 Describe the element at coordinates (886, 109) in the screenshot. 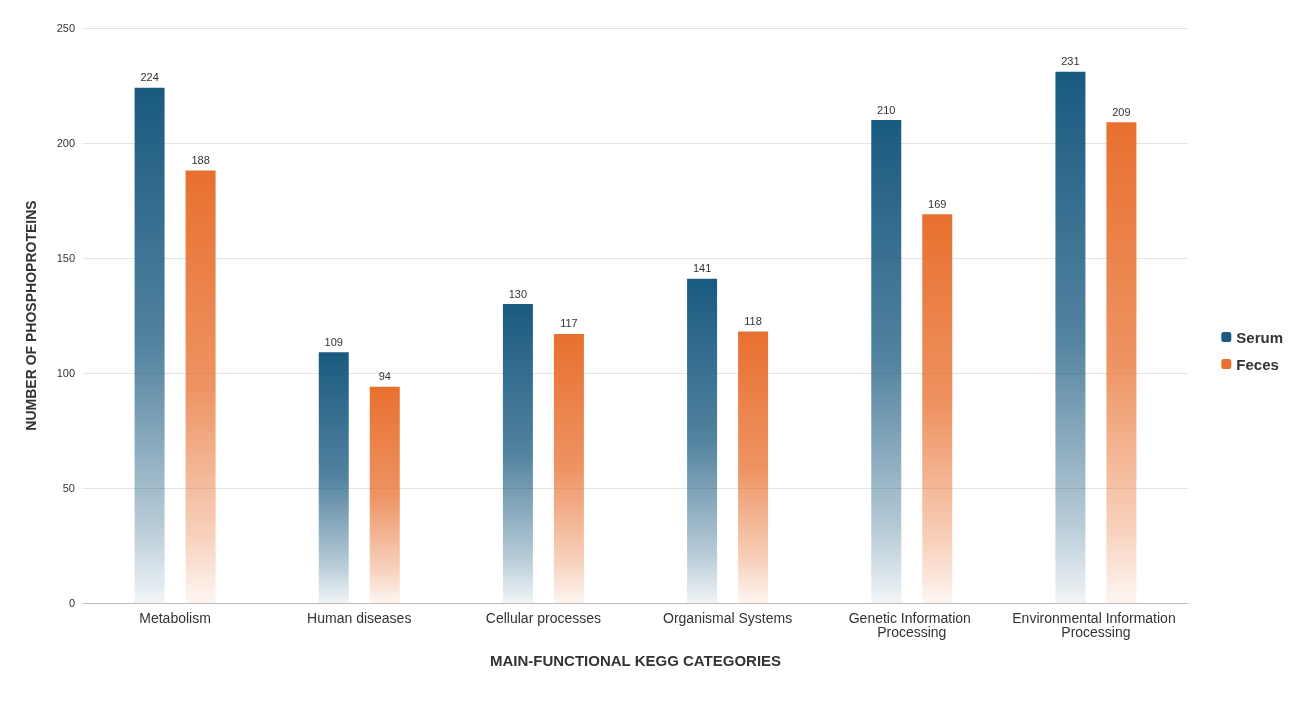

I see `data-label: 210` at that location.